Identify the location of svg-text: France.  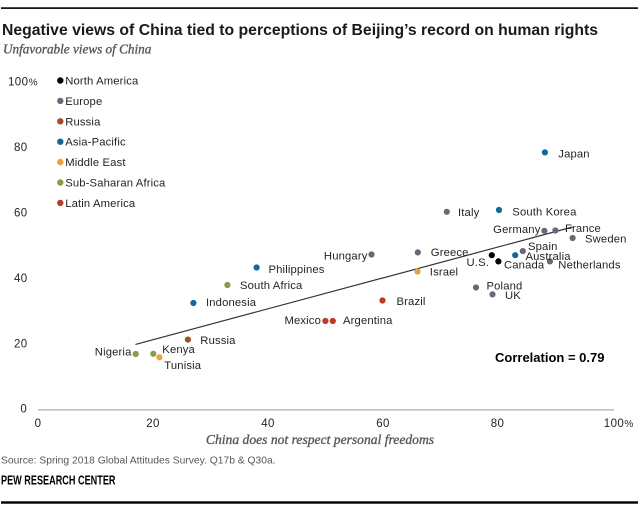
(583, 229).